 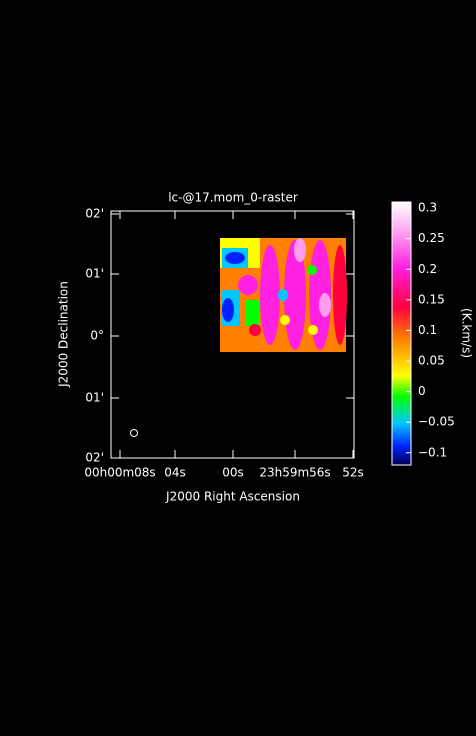 What do you see at coordinates (233, 198) in the screenshot?
I see `chart-title: lc-@17.mom_0-raster` at bounding box center [233, 198].